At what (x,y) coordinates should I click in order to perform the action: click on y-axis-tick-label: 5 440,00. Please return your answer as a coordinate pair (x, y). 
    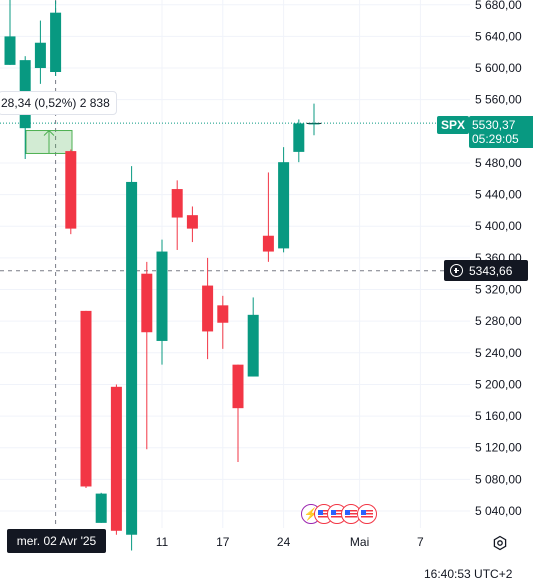
    Looking at the image, I should click on (498, 195).